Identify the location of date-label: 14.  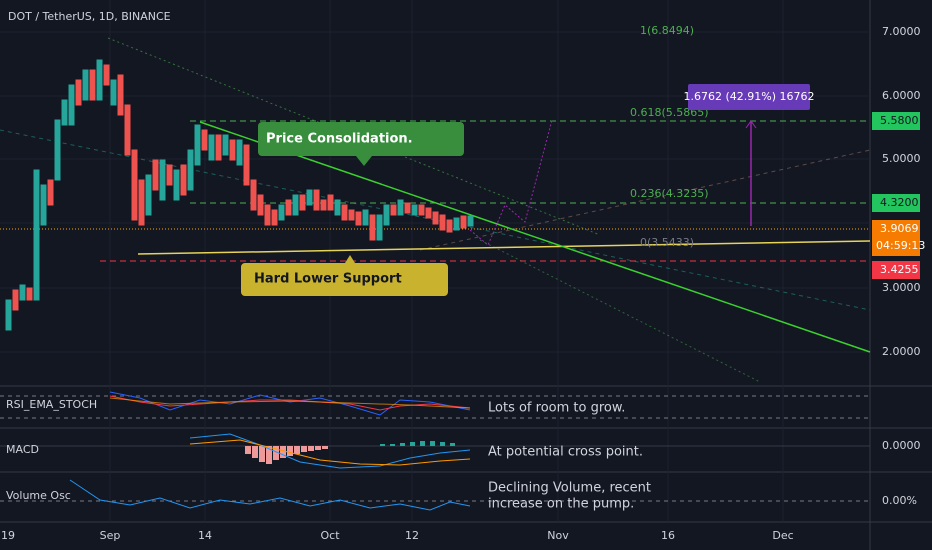
(205, 535).